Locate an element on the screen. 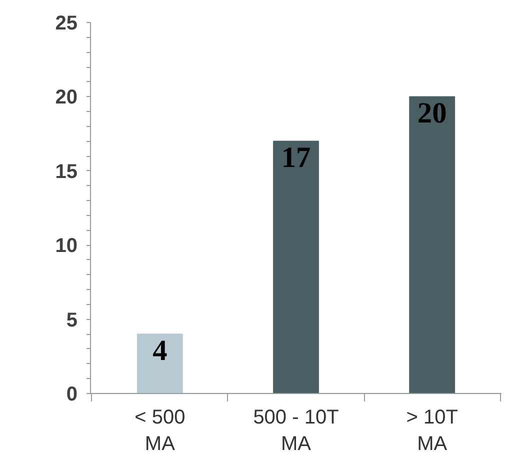  x-tick-label: < 500 MA is located at coordinates (160, 430).